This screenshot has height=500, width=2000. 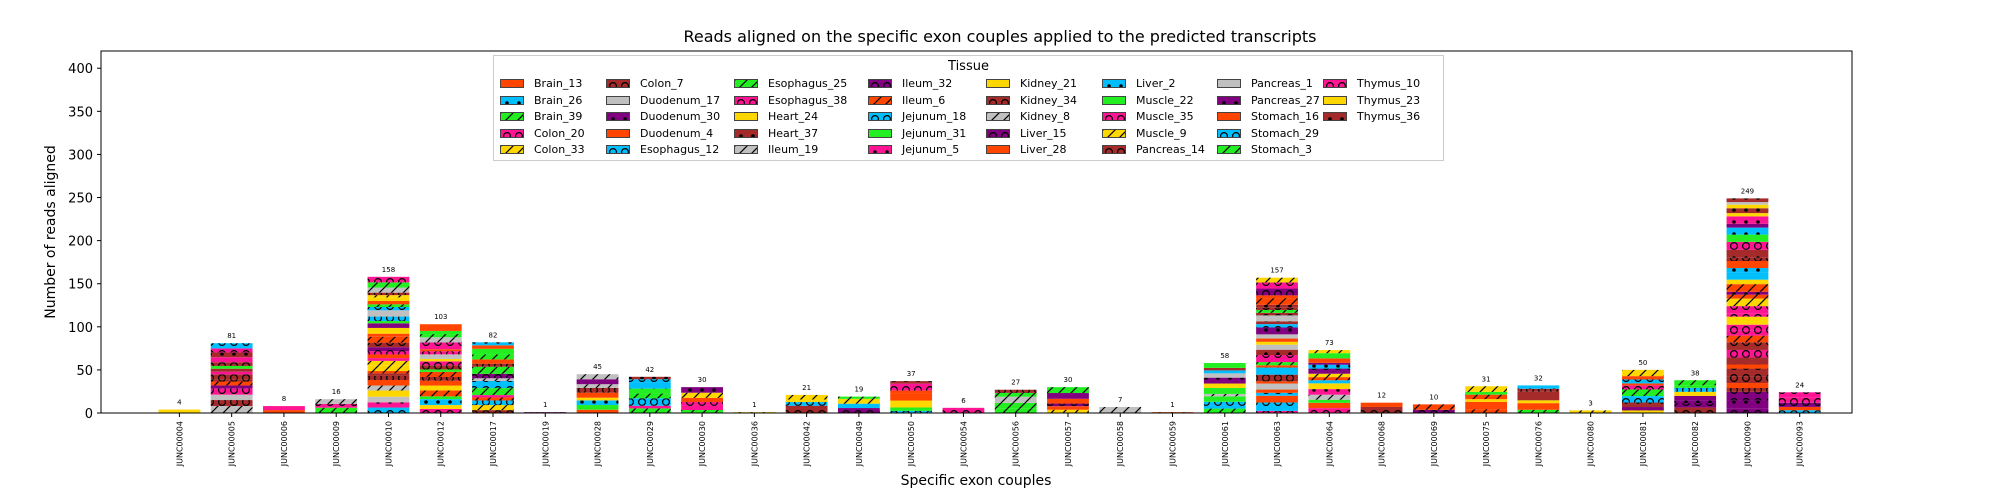 I want to click on total-label-junc00009: 16, so click(x=336, y=392).